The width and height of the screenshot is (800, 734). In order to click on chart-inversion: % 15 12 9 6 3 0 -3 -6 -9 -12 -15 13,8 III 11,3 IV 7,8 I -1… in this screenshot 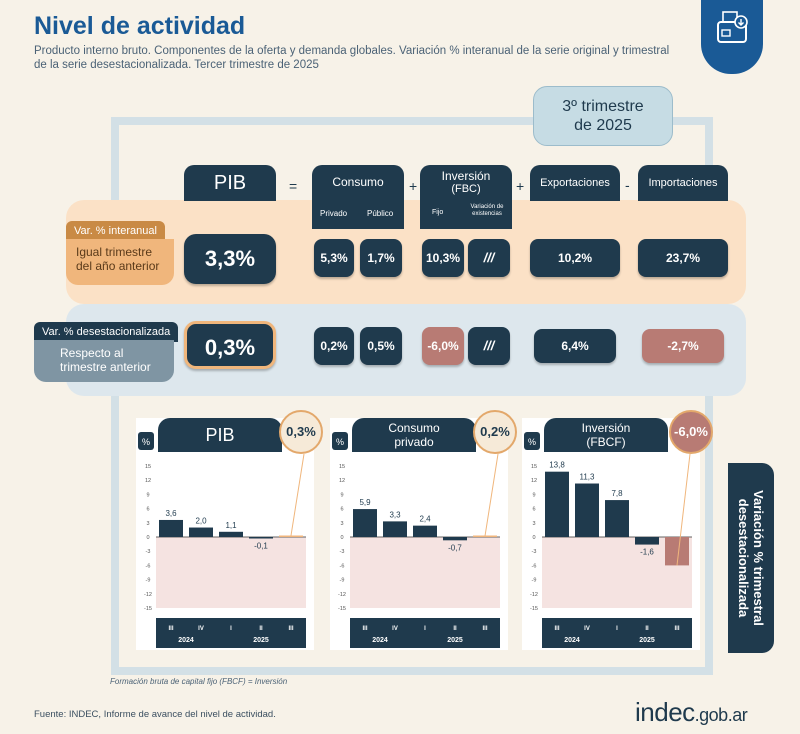, I will do `click(608, 540)`.